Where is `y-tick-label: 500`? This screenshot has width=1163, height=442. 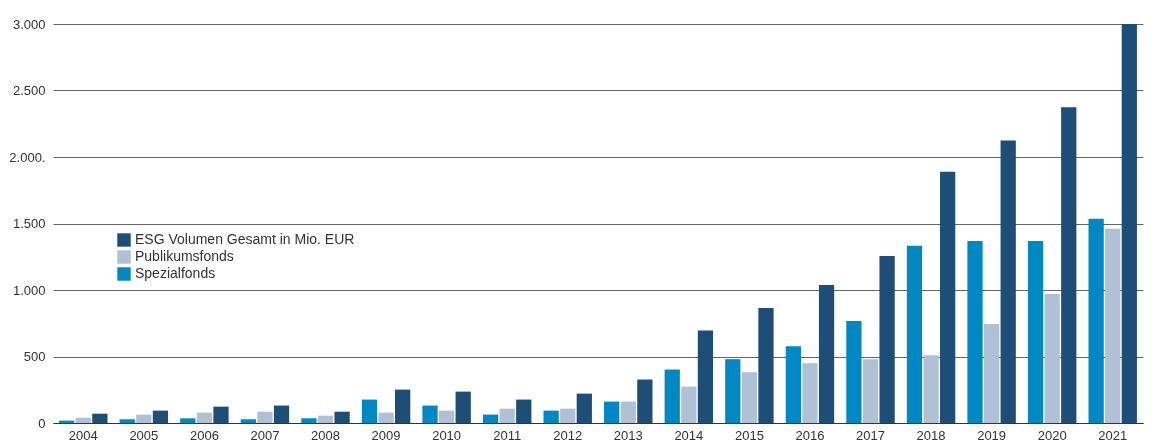 y-tick-label: 500 is located at coordinates (34, 356).